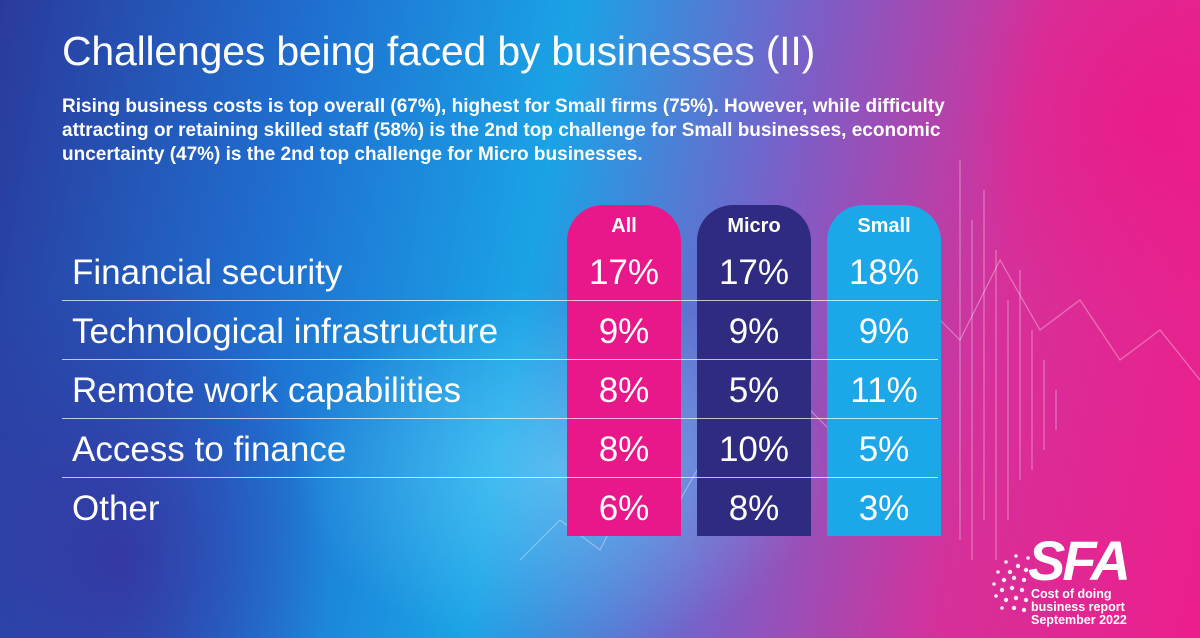  I want to click on cell-micro-other: 8%, so click(754, 508).